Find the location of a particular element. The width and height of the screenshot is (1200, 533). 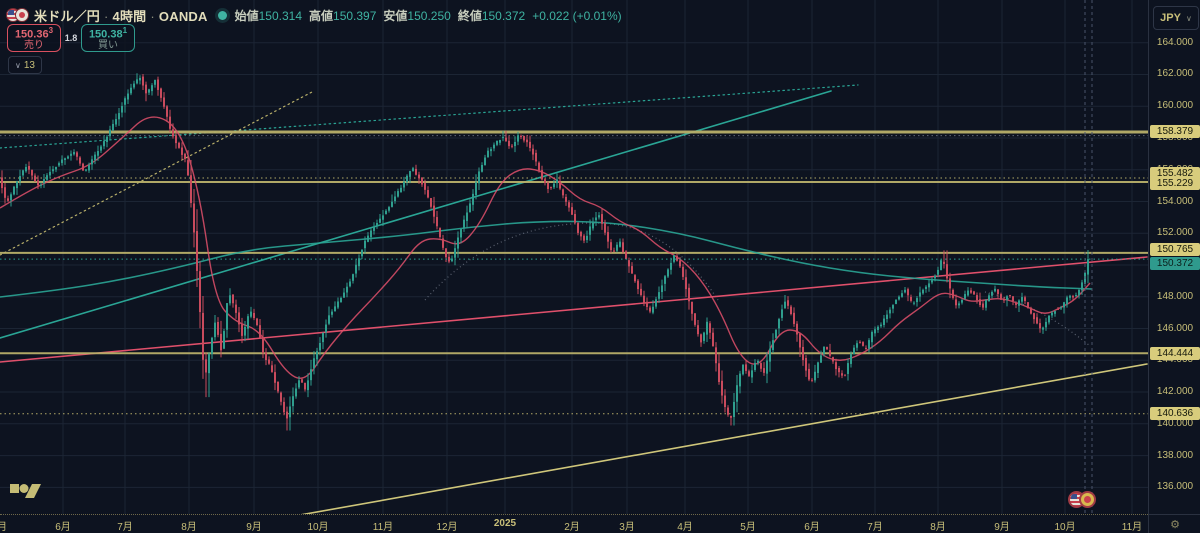

low-value: 150.250 is located at coordinates (429, 15).